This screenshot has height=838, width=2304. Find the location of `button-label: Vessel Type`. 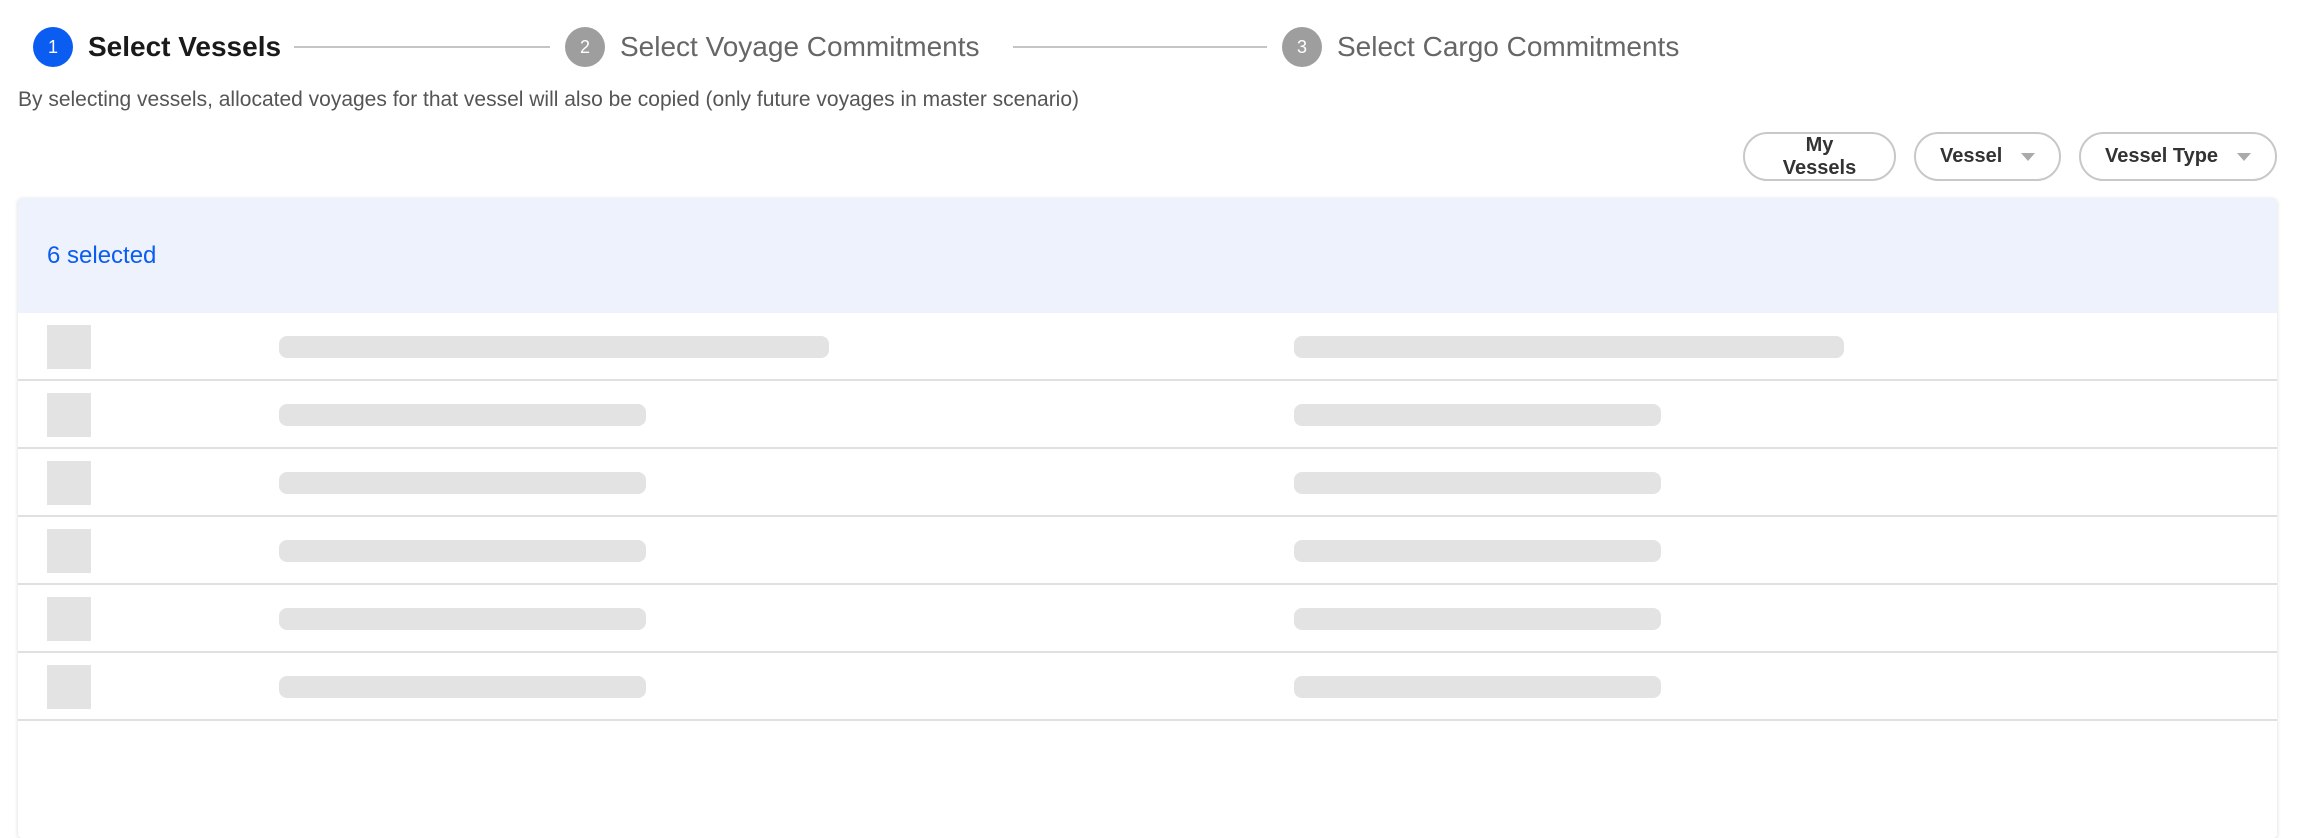

button-label: Vessel Type is located at coordinates (2162, 156).